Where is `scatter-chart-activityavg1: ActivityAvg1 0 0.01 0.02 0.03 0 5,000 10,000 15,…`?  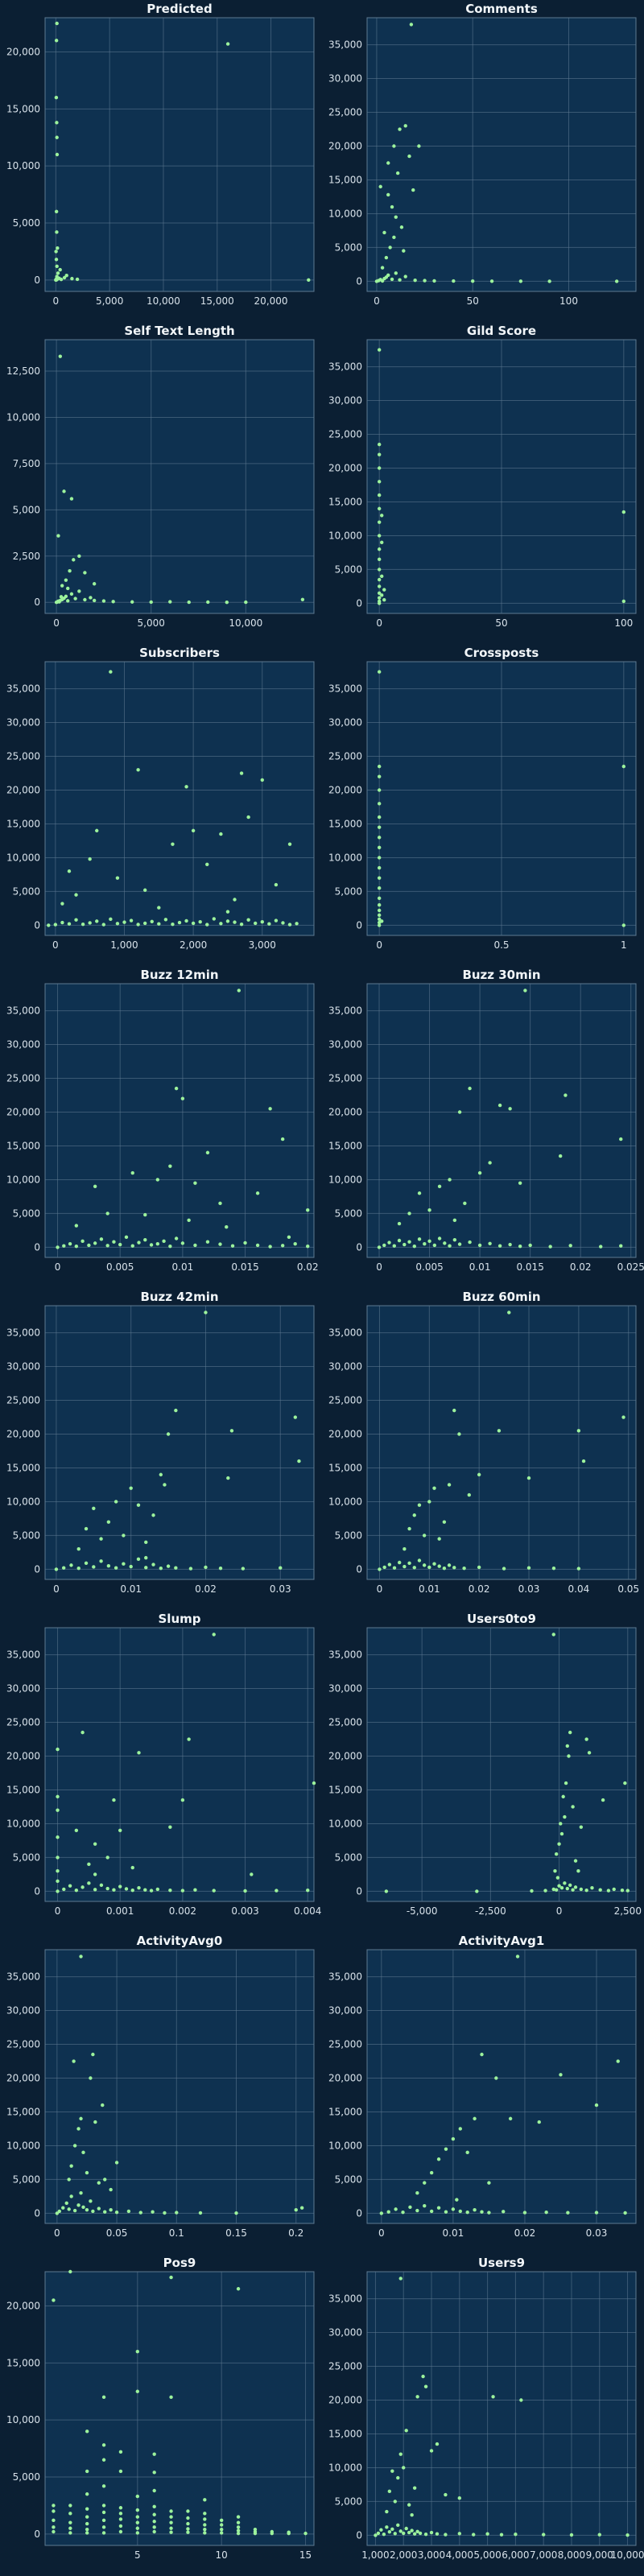
scatter-chart-activityavg1: ActivityAvg1 0 0.01 0.02 0.03 0 5,000 10,000 15,… is located at coordinates (483, 2086).